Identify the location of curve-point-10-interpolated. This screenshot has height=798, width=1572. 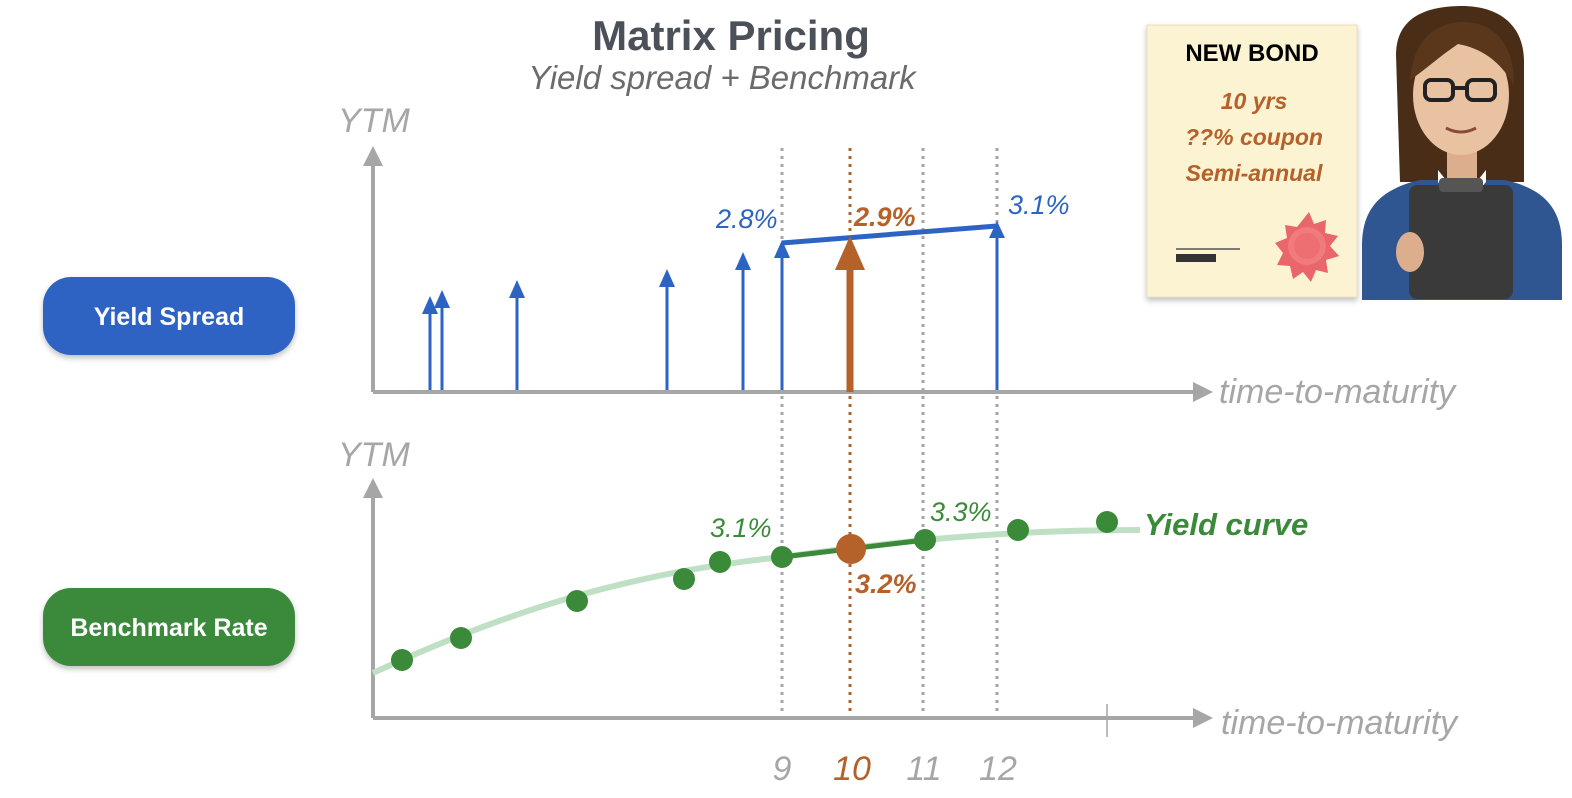
(851, 549).